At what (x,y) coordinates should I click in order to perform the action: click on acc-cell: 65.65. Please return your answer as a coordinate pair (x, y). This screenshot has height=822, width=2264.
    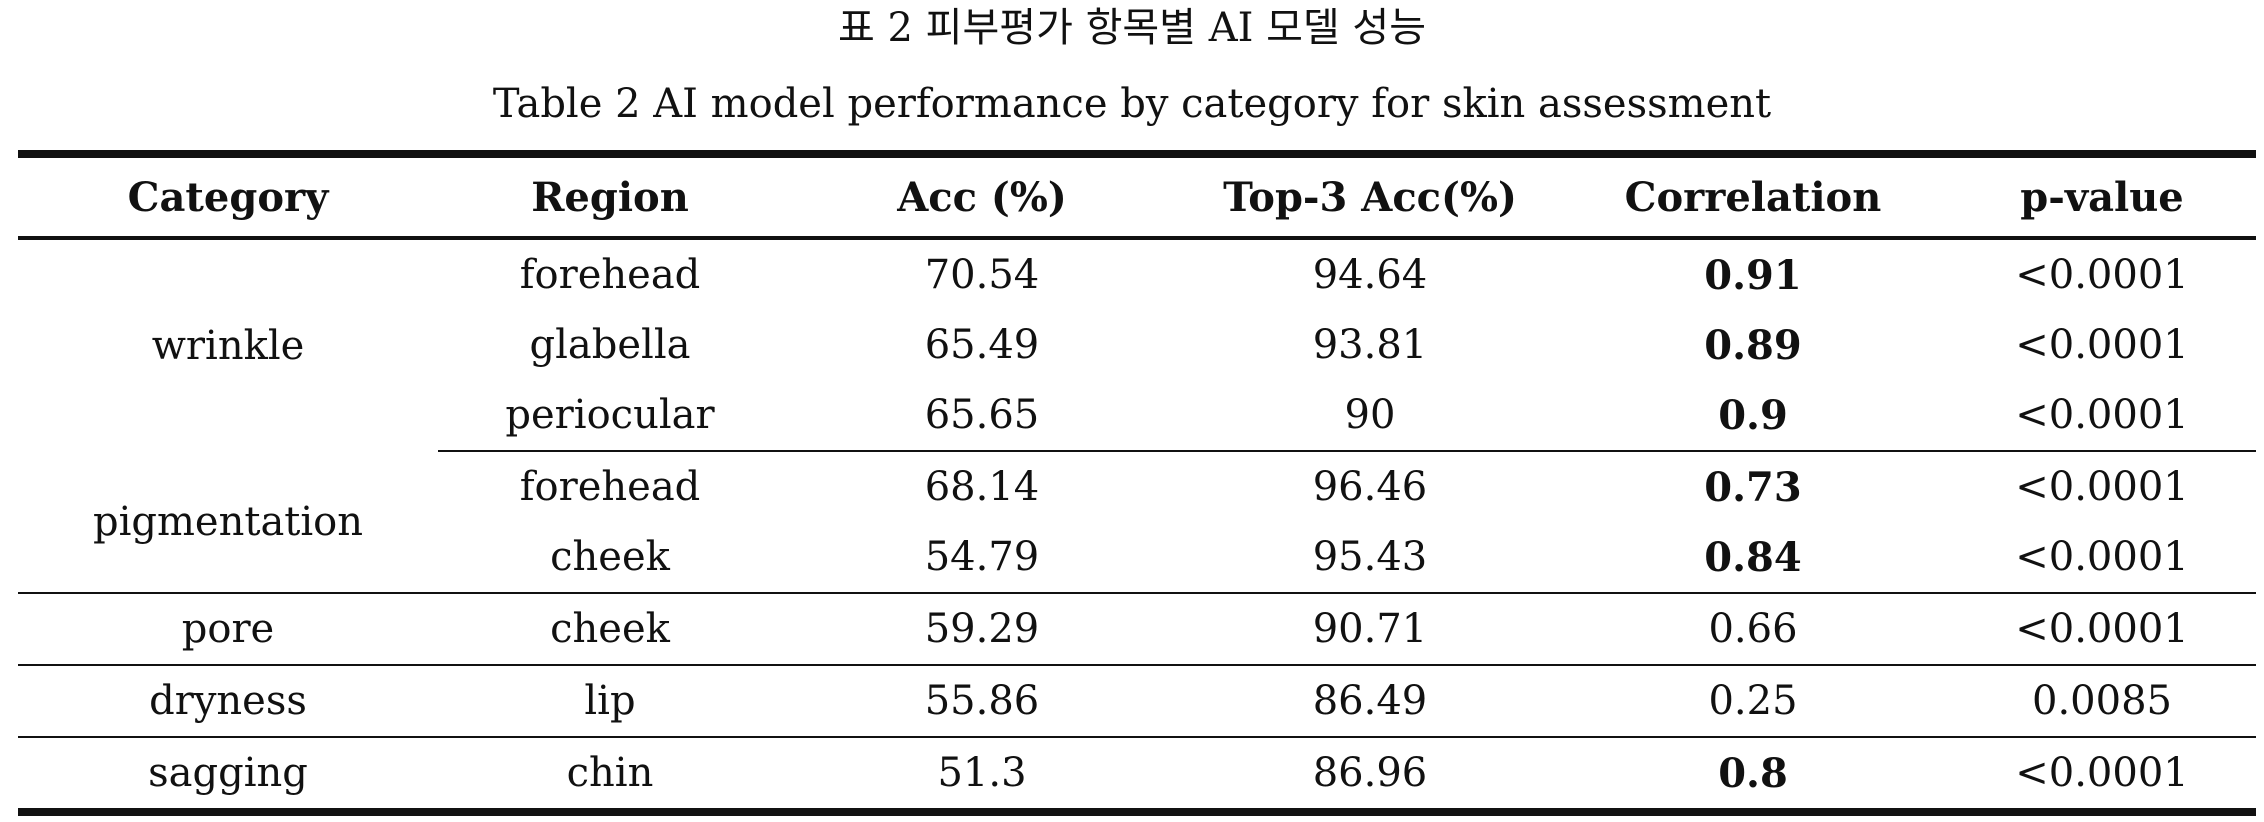
    Looking at the image, I should click on (982, 416).